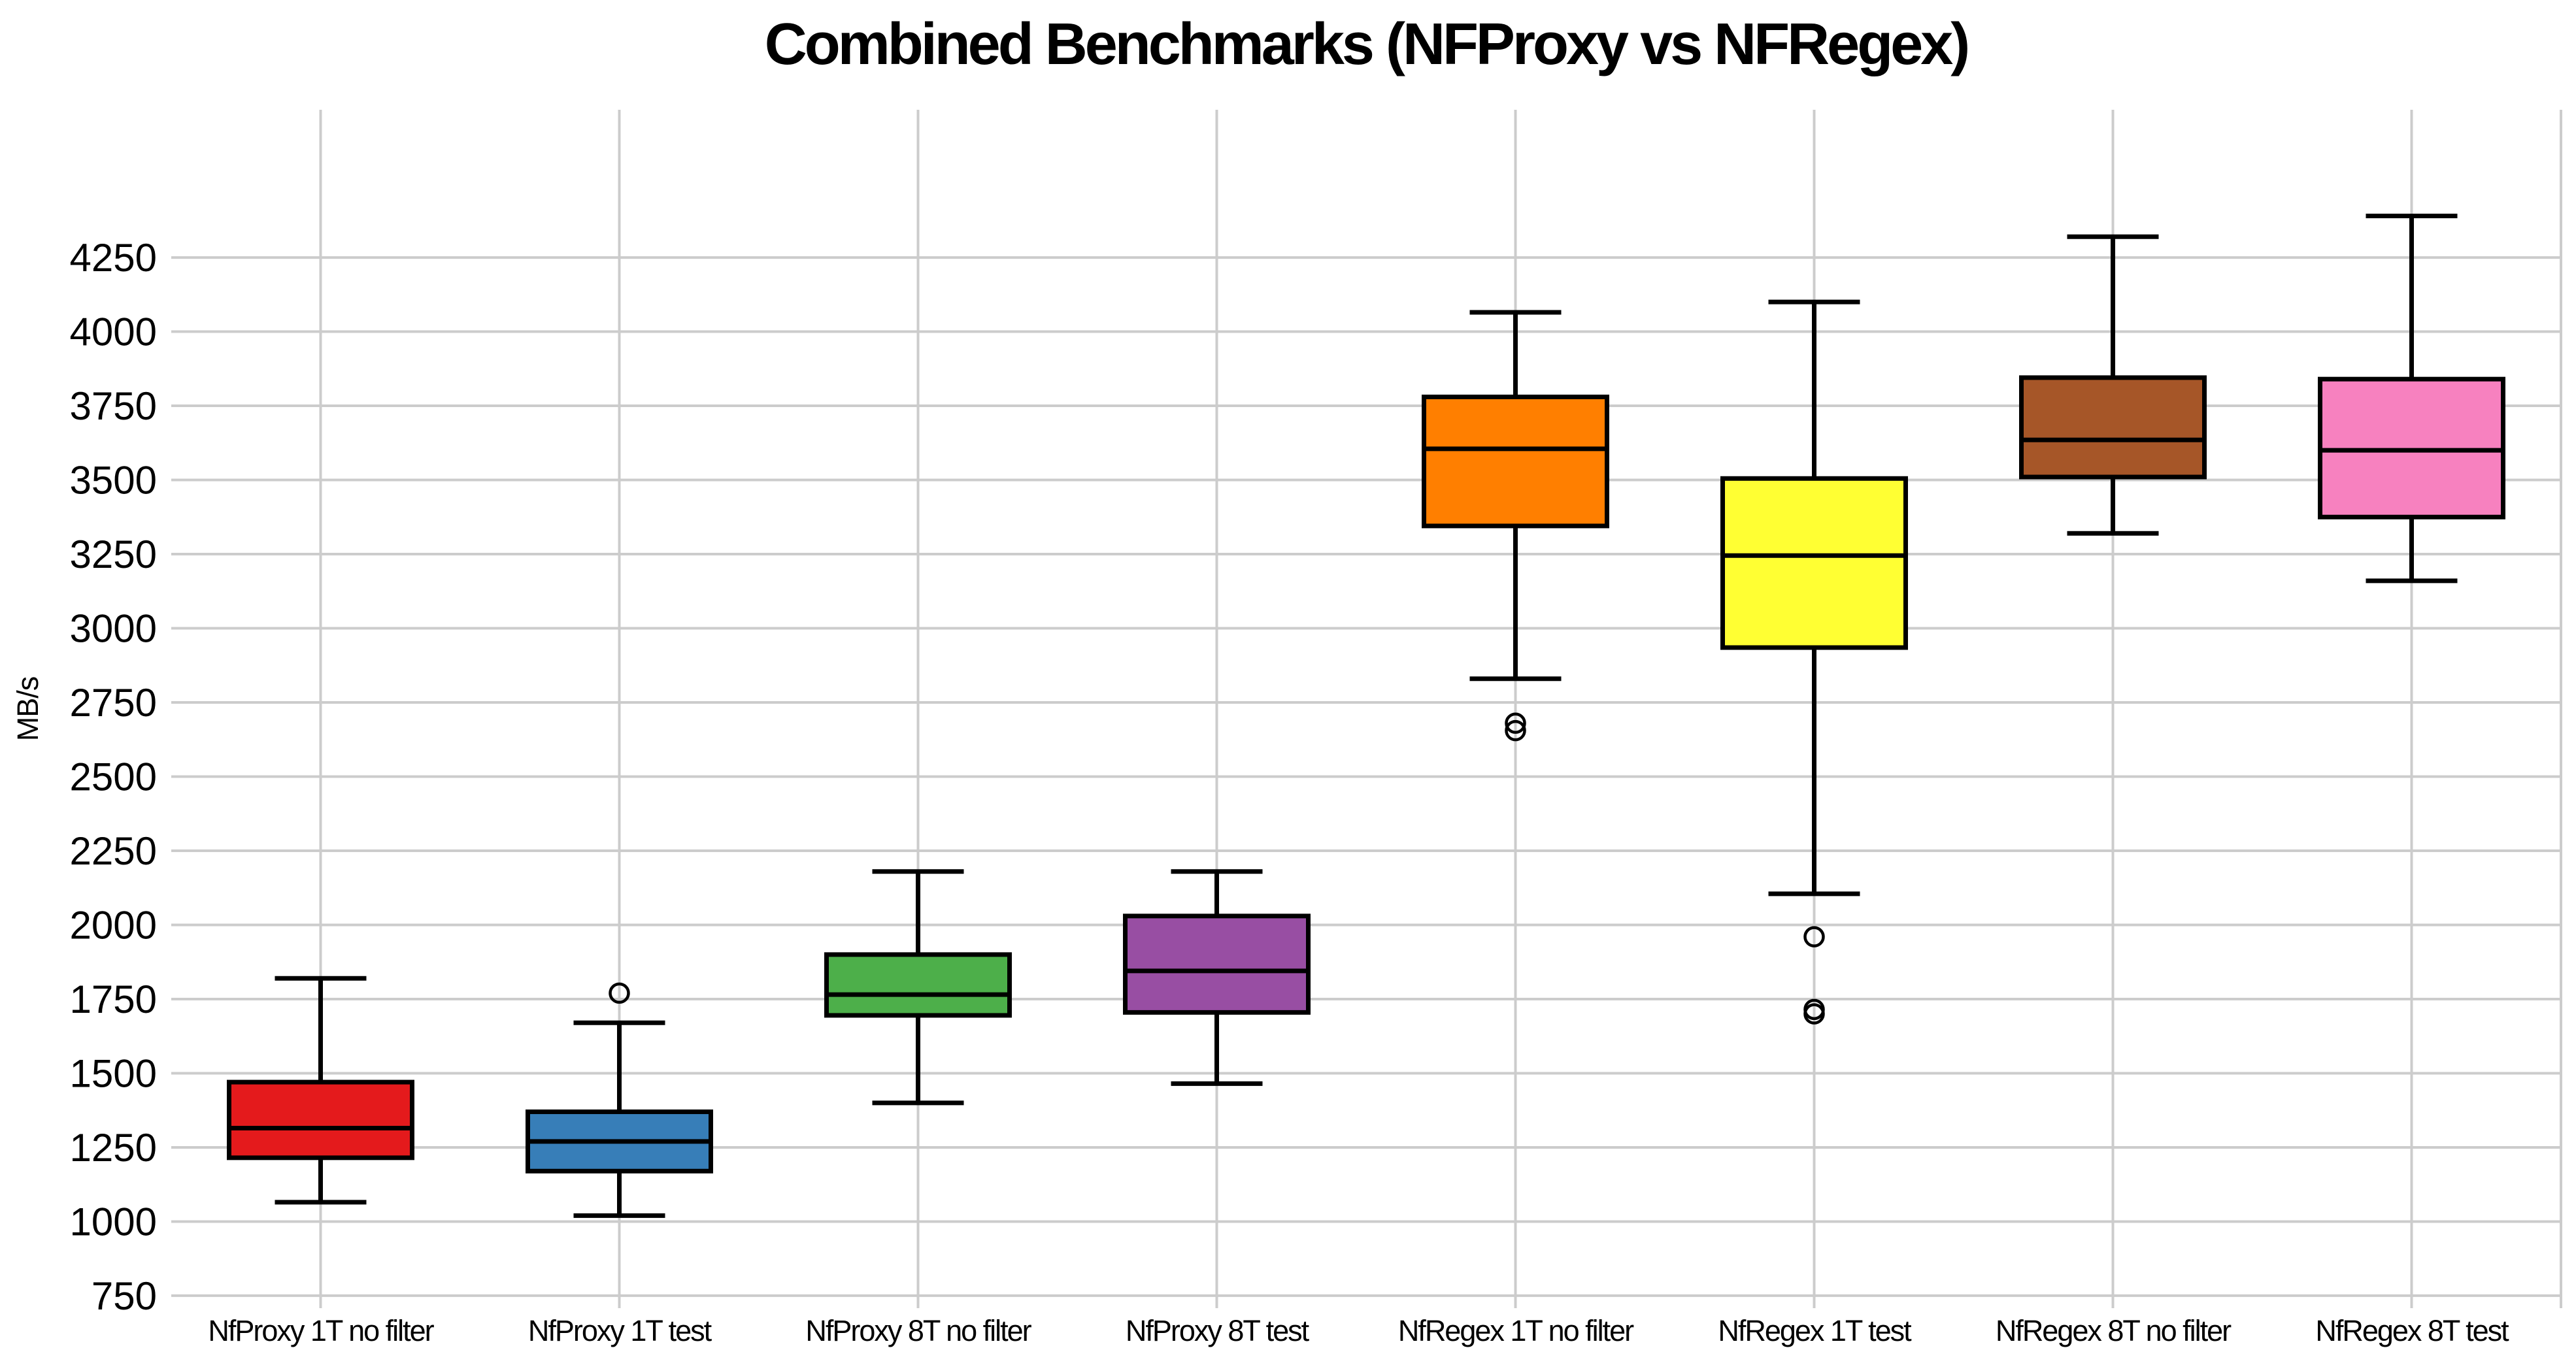 The height and width of the screenshot is (1365, 2576). I want to click on x-category-label-nfproxy-8t-no-filter: NfProxy 8T no filter, so click(918, 1330).